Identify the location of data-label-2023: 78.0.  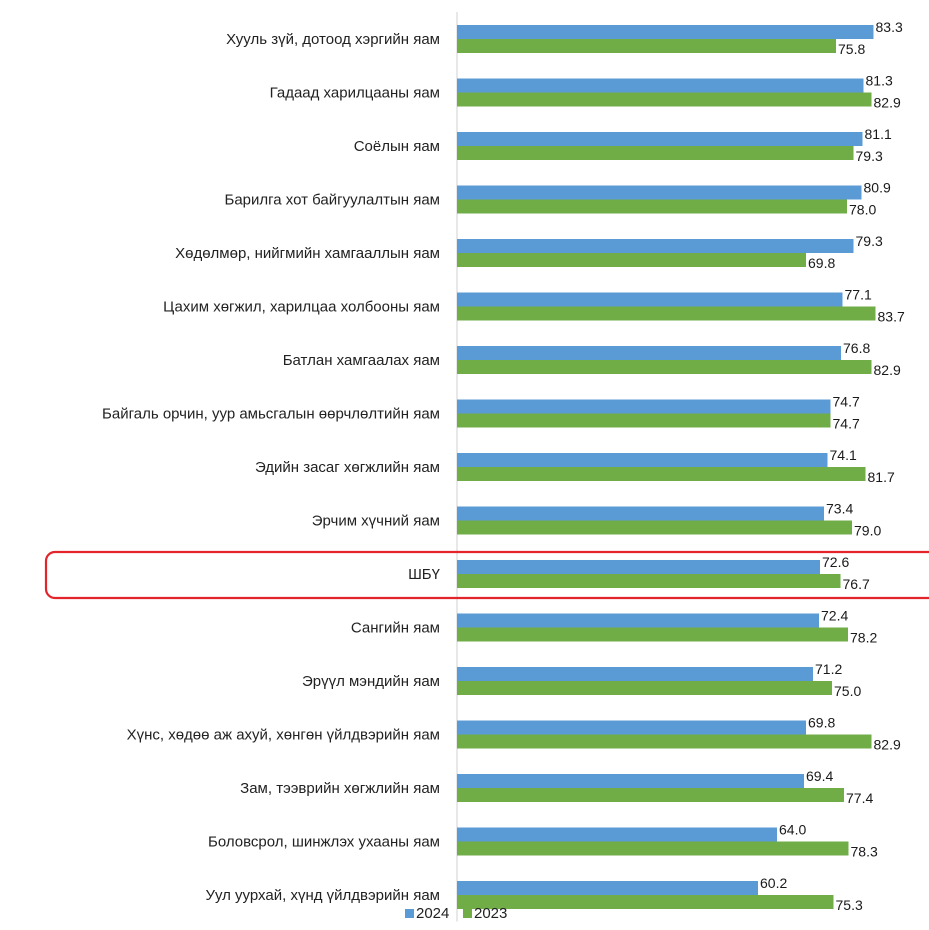
(862, 210).